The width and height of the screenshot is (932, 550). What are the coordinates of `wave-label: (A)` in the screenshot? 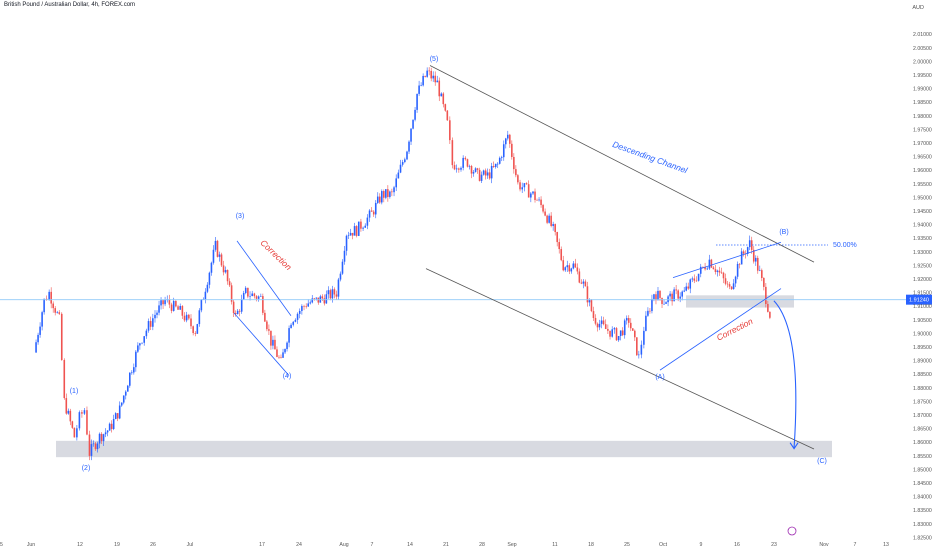 It's located at (659, 377).